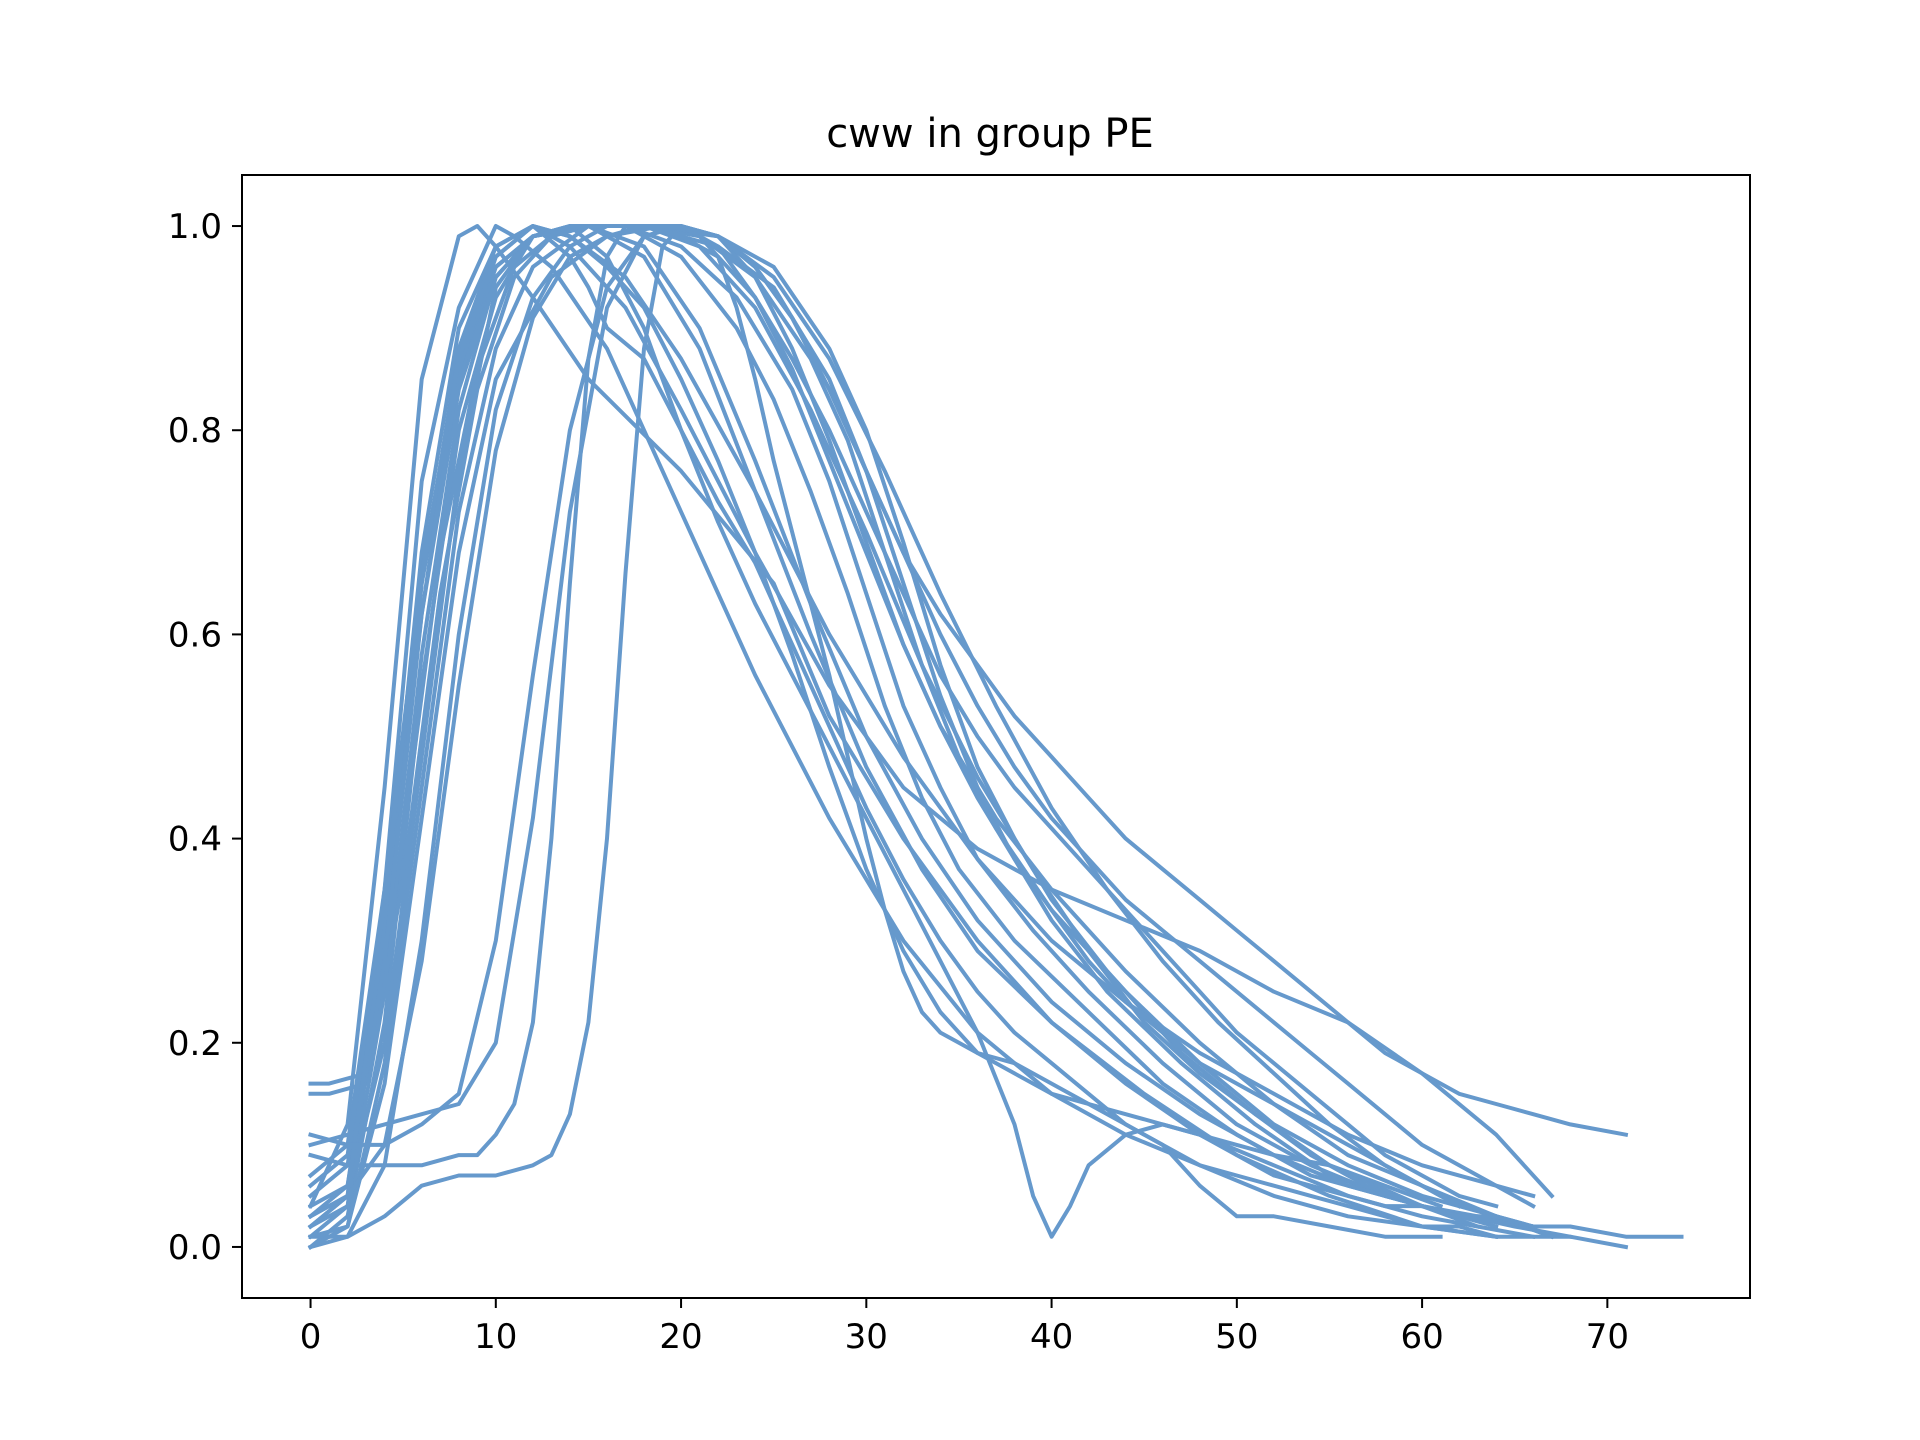 The image size is (1920, 1440). What do you see at coordinates (311, 1337) in the screenshot?
I see `x-tick-label: 0` at bounding box center [311, 1337].